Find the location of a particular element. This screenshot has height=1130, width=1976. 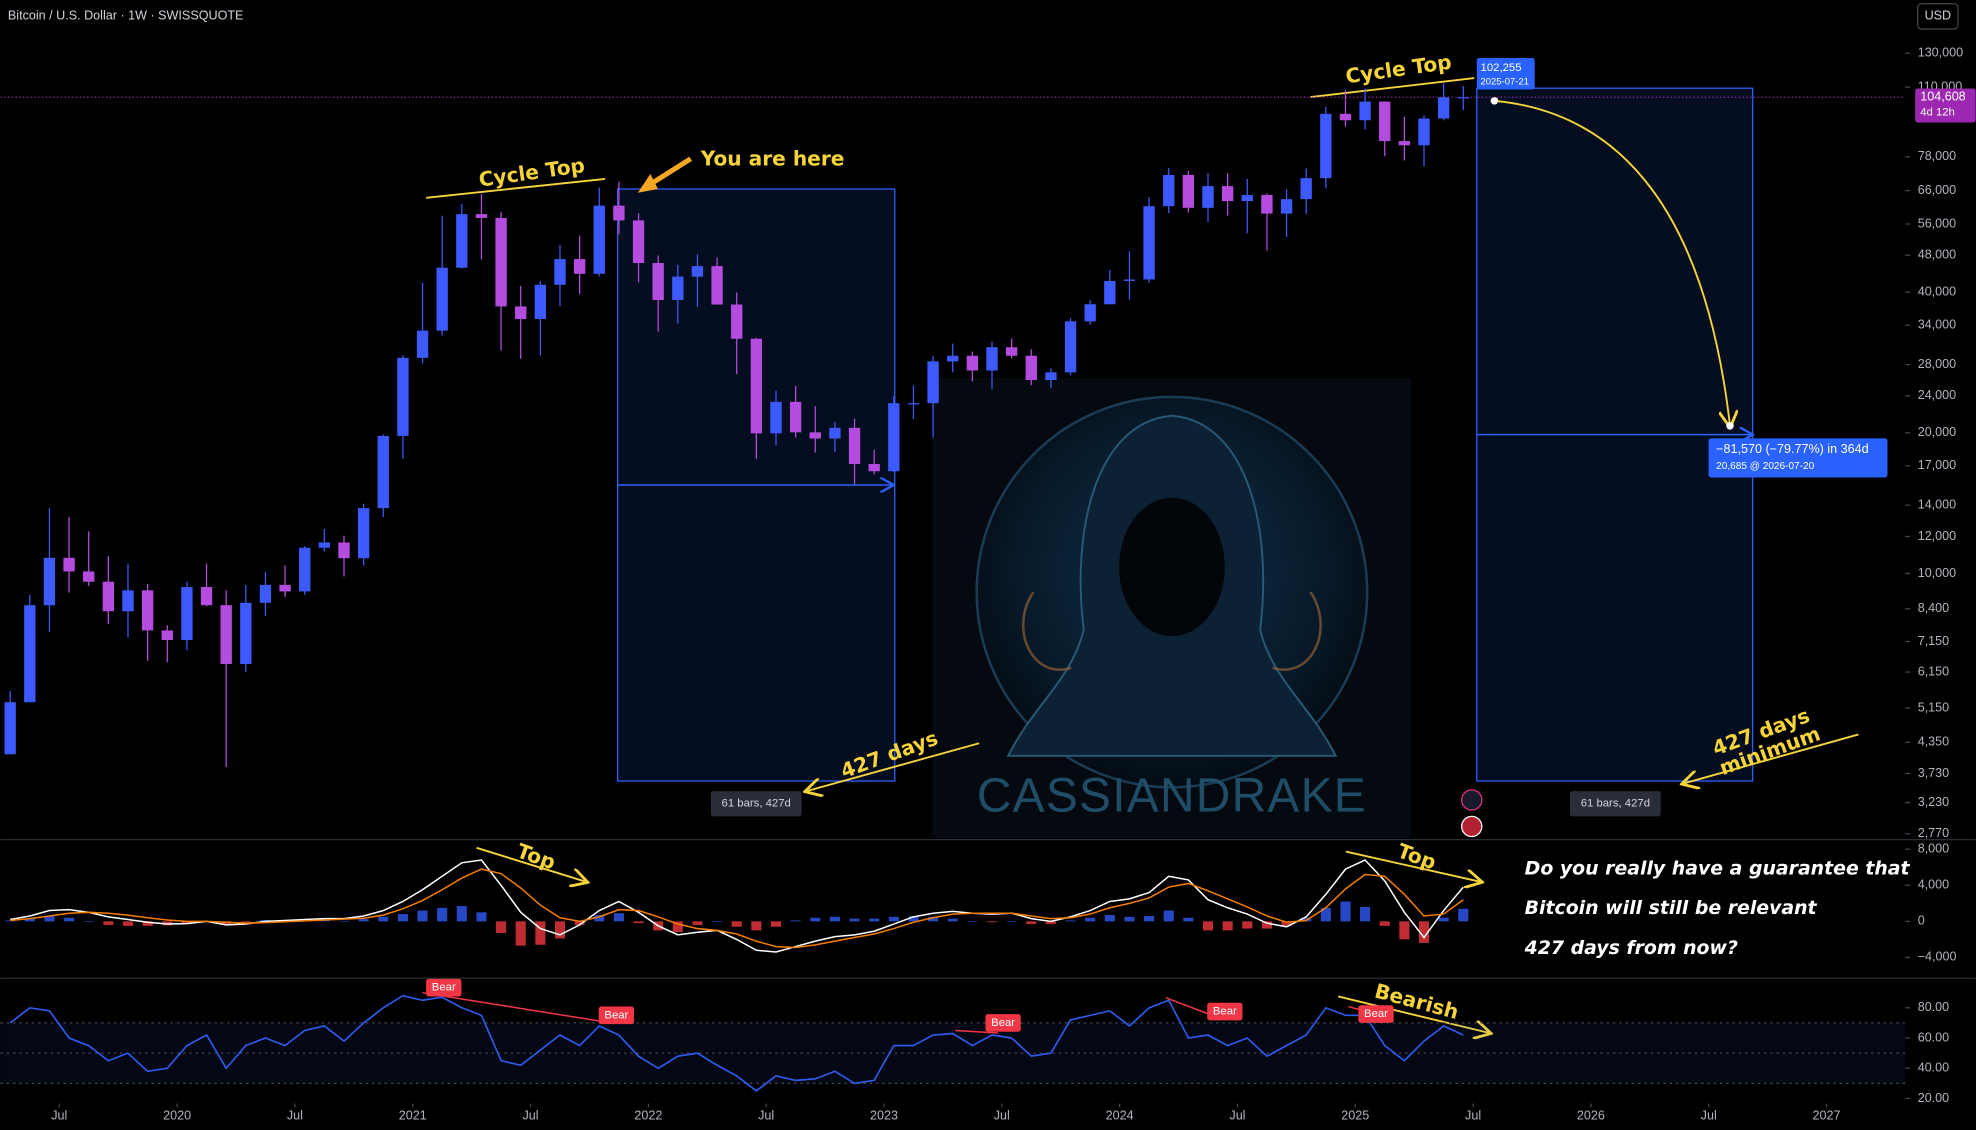

countdown: 4d 12h is located at coordinates (1937, 112).